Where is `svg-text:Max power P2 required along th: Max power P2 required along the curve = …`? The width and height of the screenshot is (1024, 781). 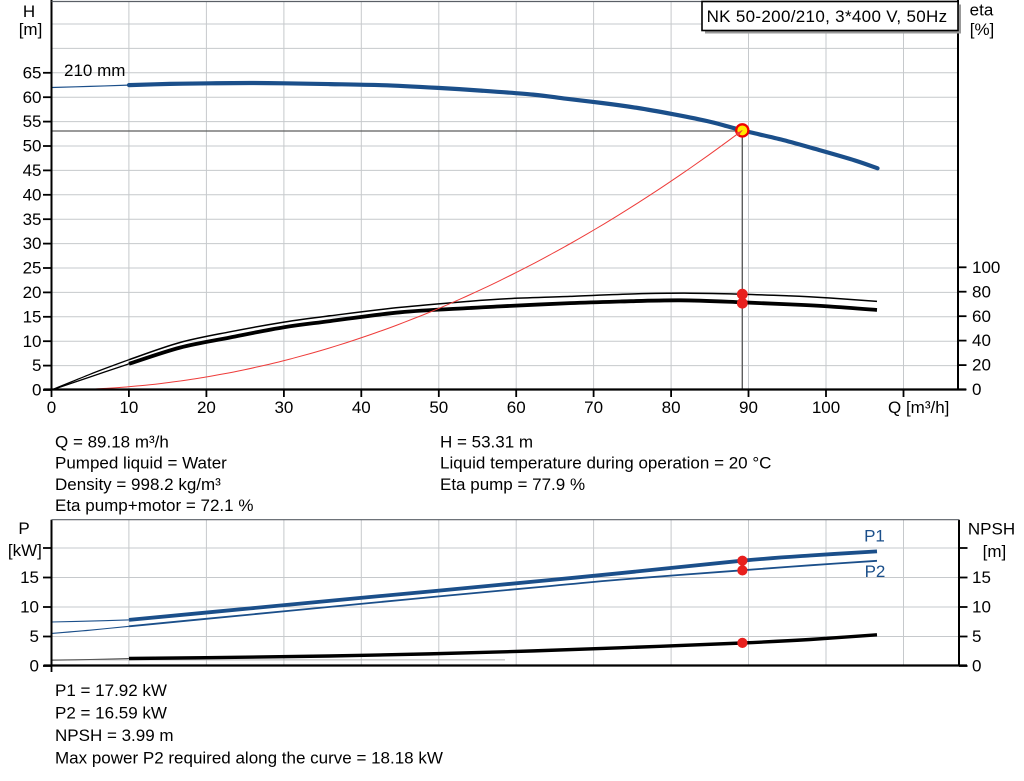 svg-text:Max power P2 required along th: Max power P2 required along the curve = … is located at coordinates (249, 758).